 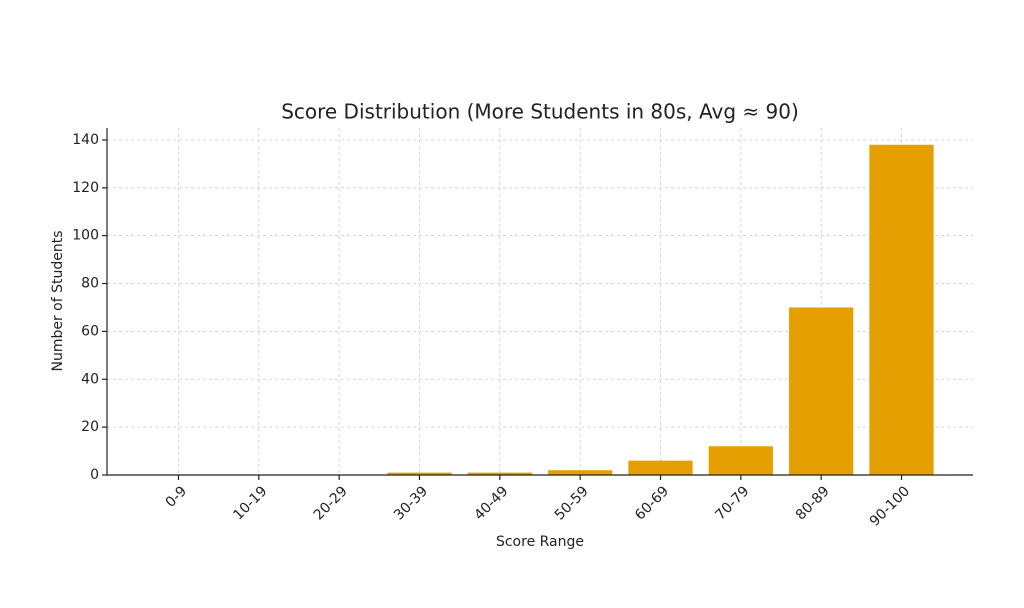 I want to click on x-tick-label: 60-69, so click(x=652, y=503).